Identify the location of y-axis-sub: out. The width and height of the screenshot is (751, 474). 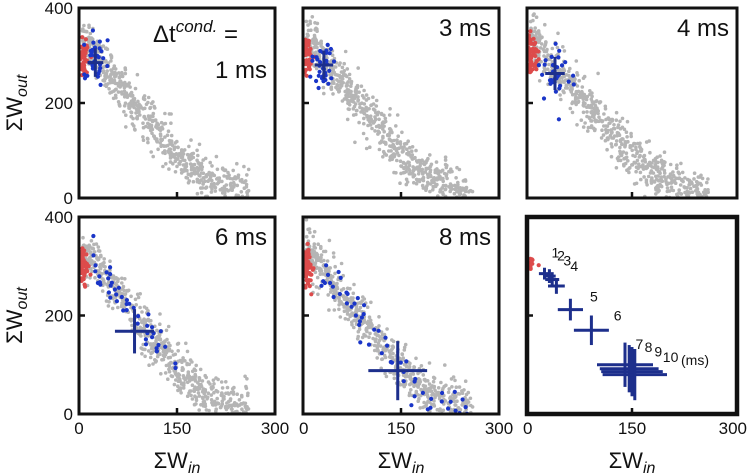
(22, 298).